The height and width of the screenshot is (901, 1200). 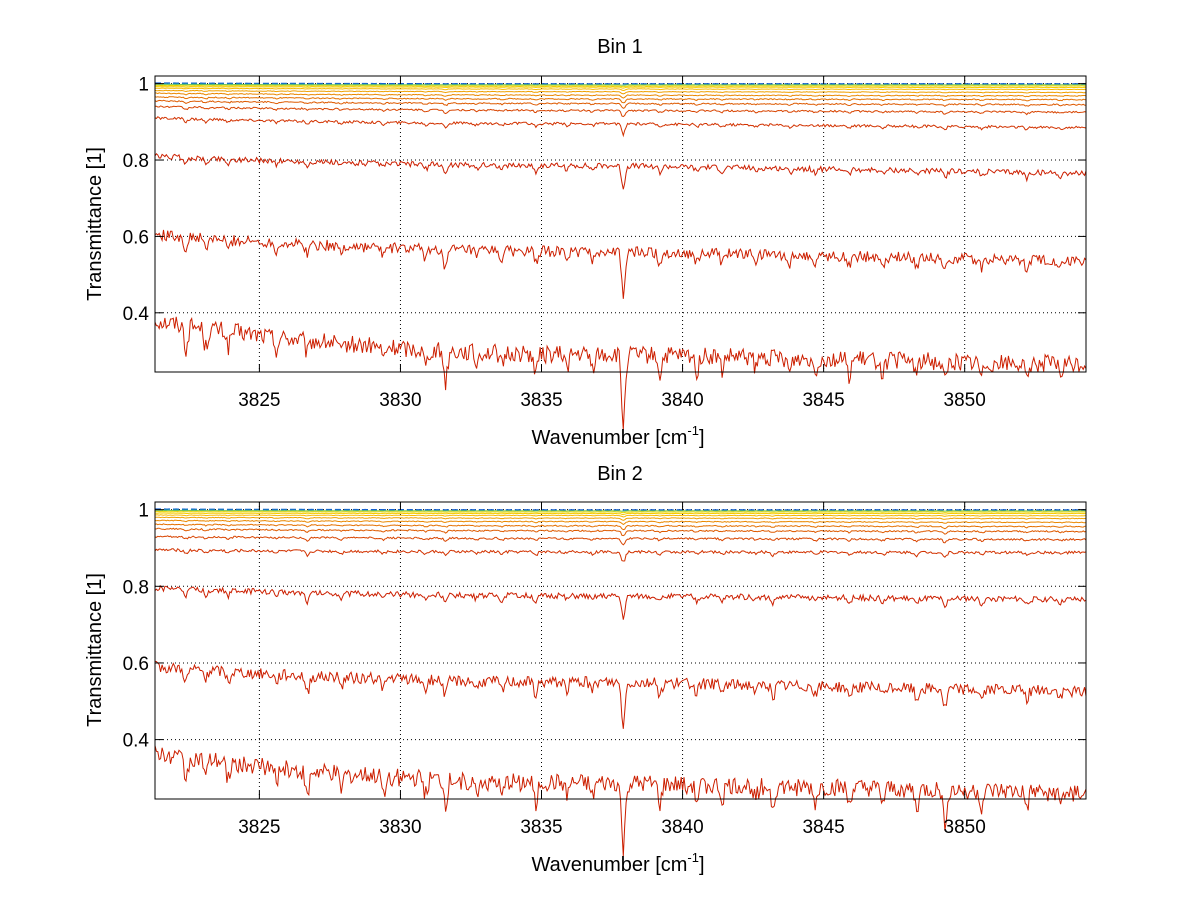 What do you see at coordinates (620, 474) in the screenshot?
I see `chart-title: Bin 2` at bounding box center [620, 474].